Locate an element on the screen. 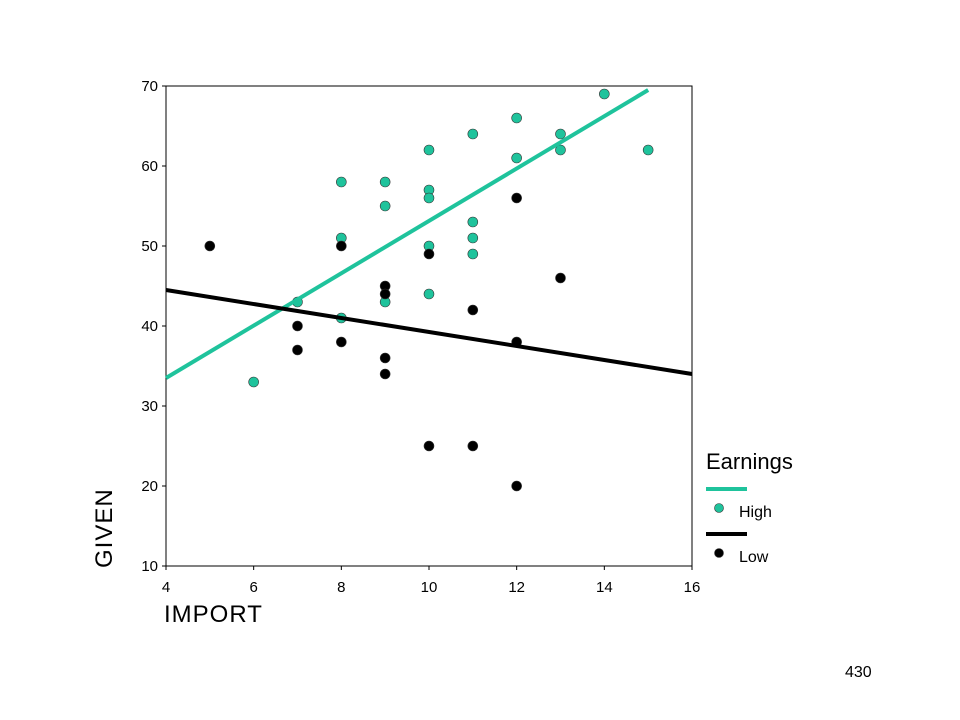  legend-marker-low is located at coordinates (719, 553).